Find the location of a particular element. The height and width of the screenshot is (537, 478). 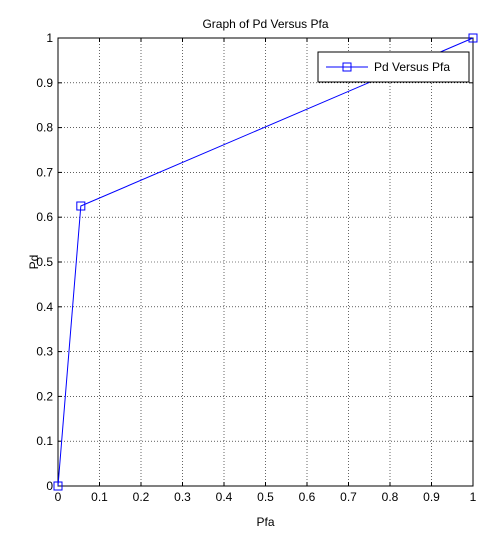

y-tick-label: 0.1 is located at coordinates (44, 441).